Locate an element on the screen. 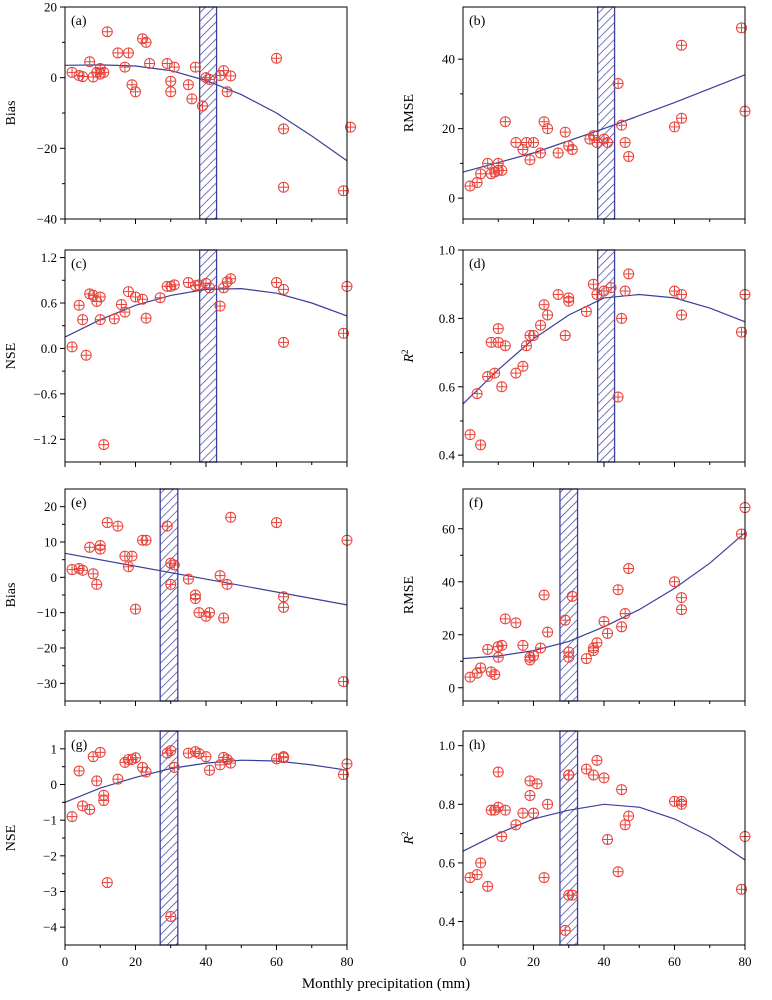 The image size is (772, 1000). panel-f-frame is located at coordinates (604, 595).